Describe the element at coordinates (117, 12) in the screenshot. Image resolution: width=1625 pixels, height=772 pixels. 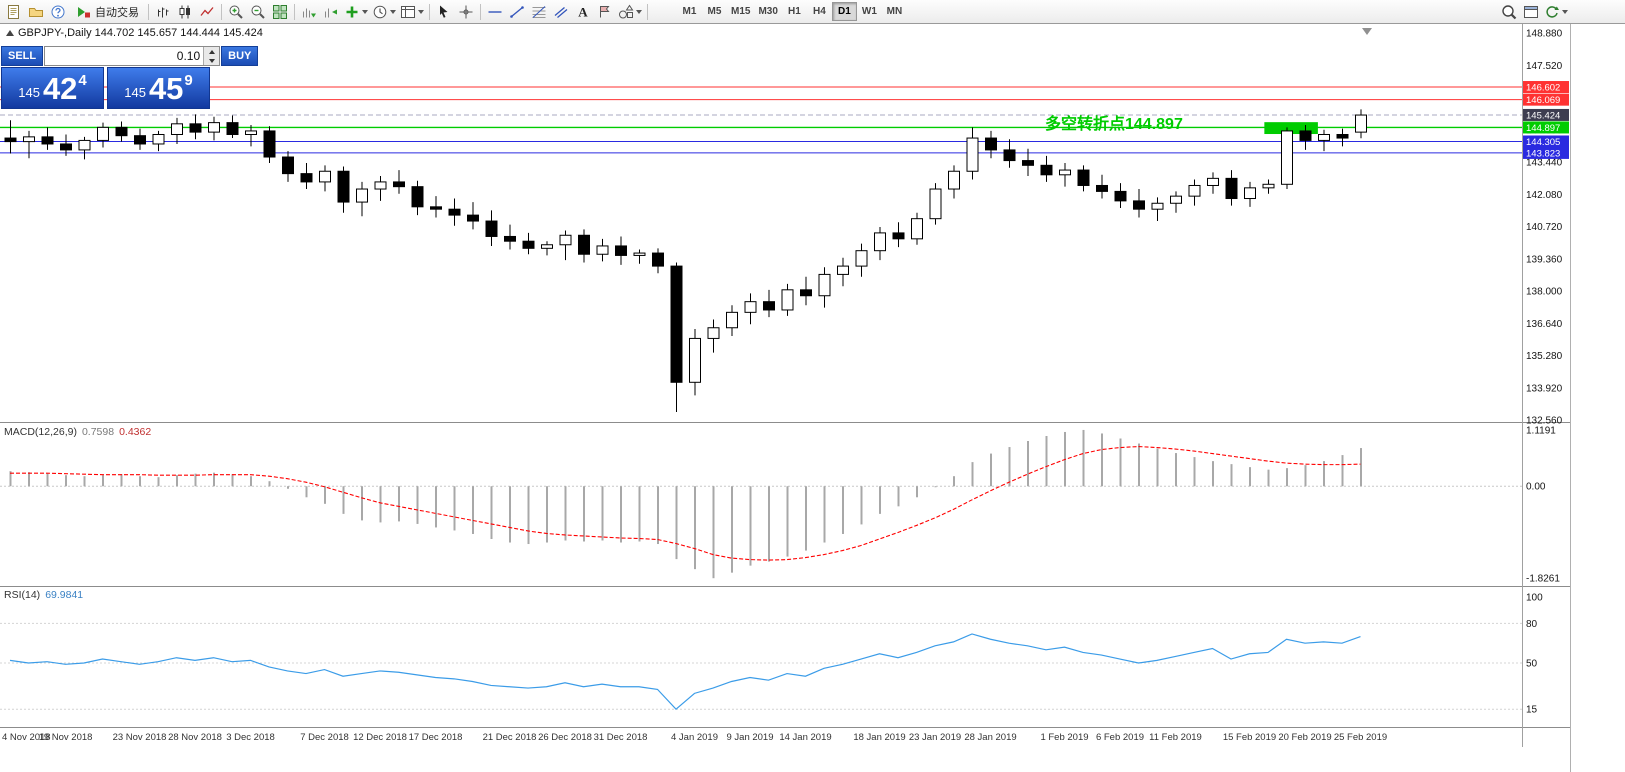
I see `autotrading-label: 自动交易` at that location.